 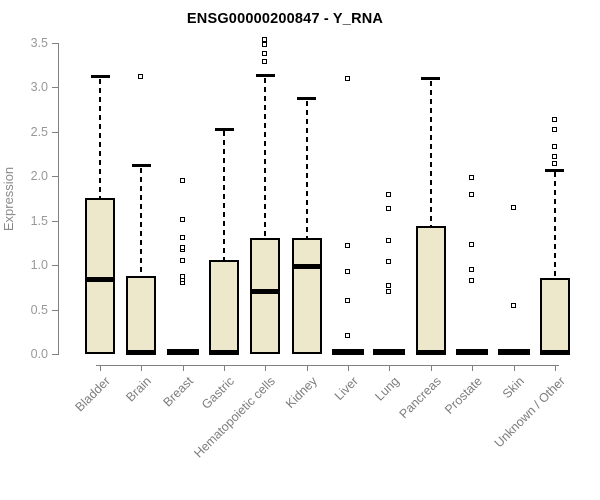 I want to click on box-pancreas, so click(x=430, y=290).